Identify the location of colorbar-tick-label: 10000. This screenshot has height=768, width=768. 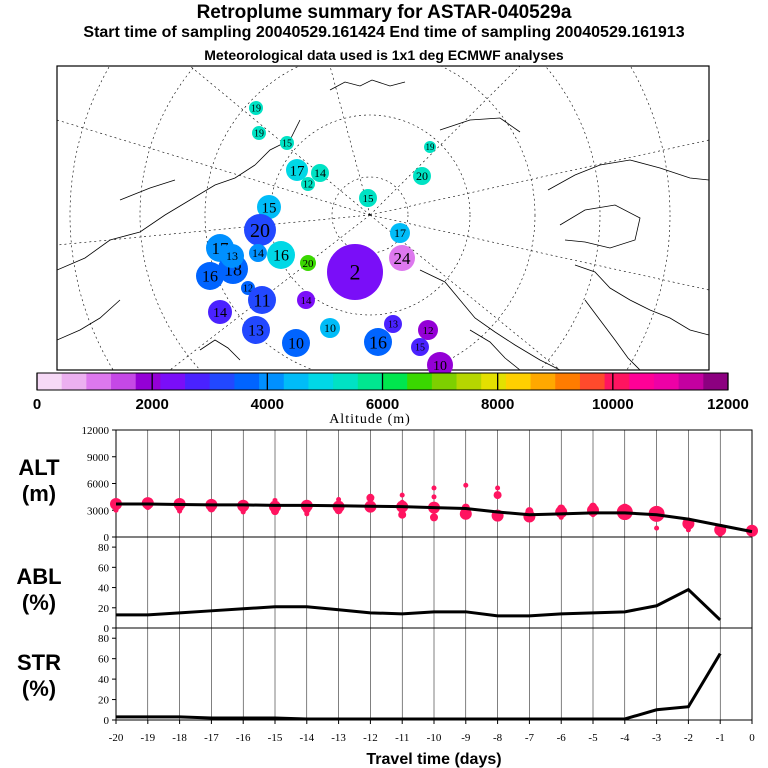
(613, 404).